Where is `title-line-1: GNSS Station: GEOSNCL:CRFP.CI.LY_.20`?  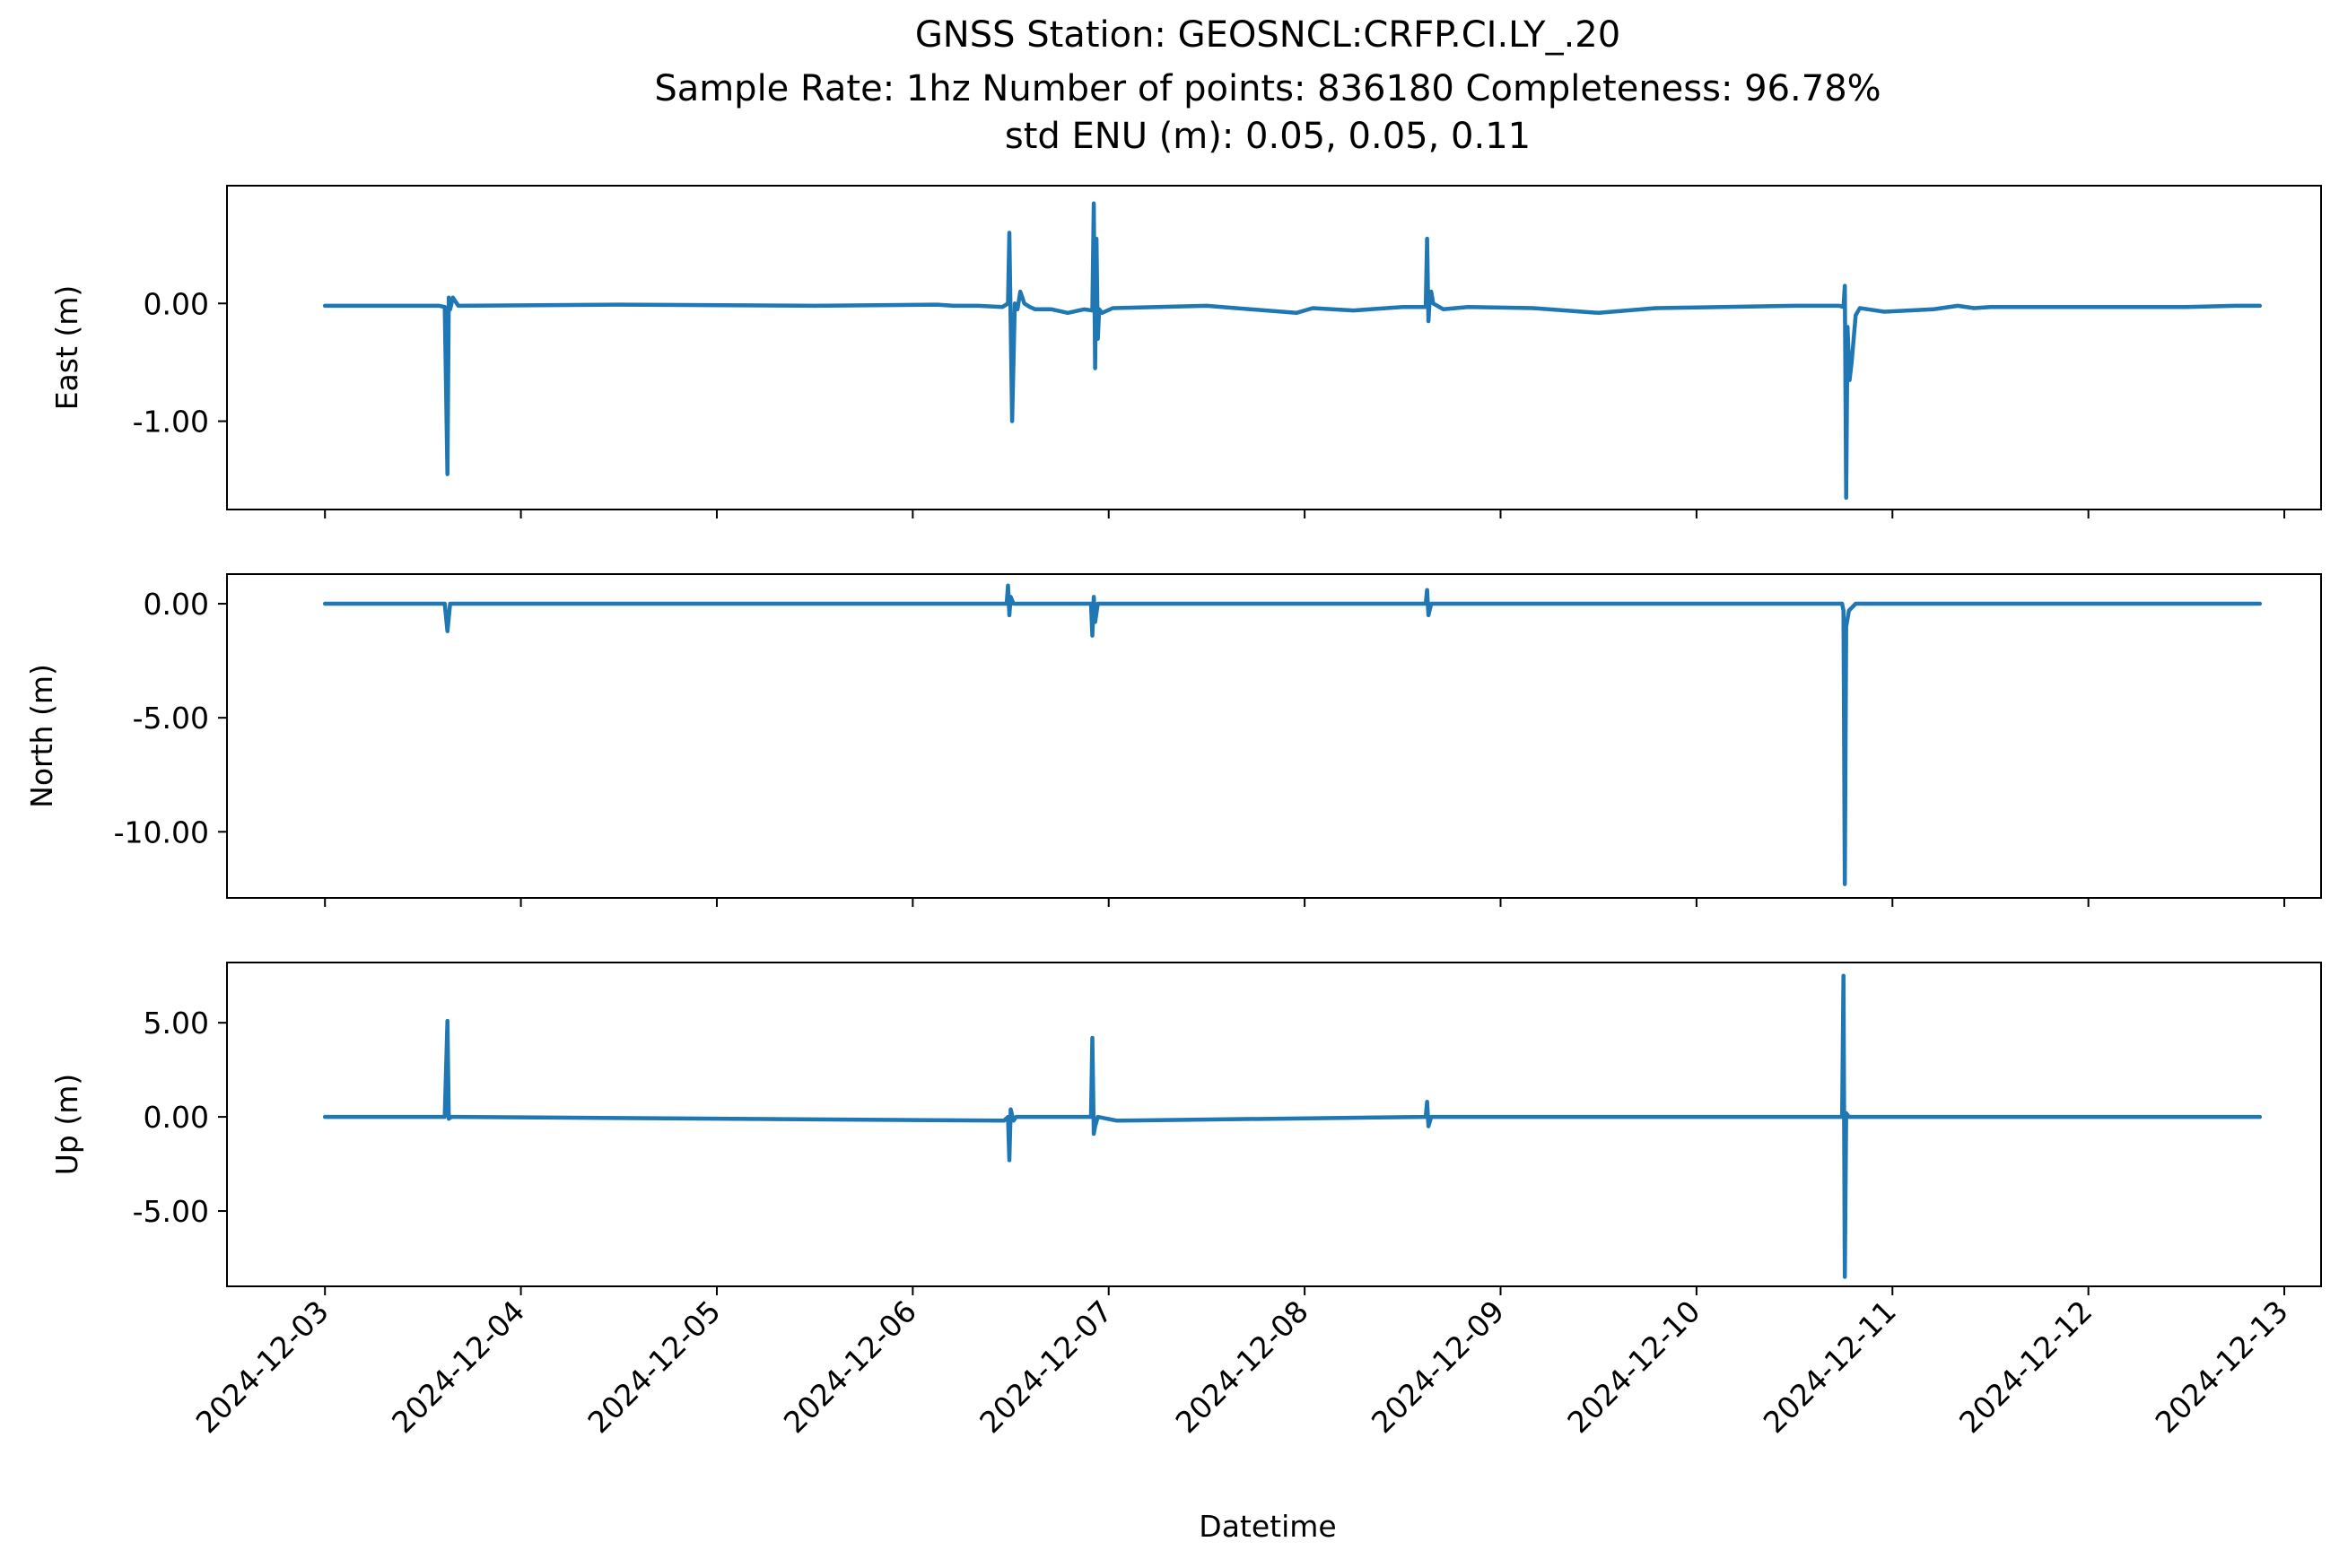 title-line-1: GNSS Station: GEOSNCL:CRFP.CI.LY_.20 is located at coordinates (1268, 35).